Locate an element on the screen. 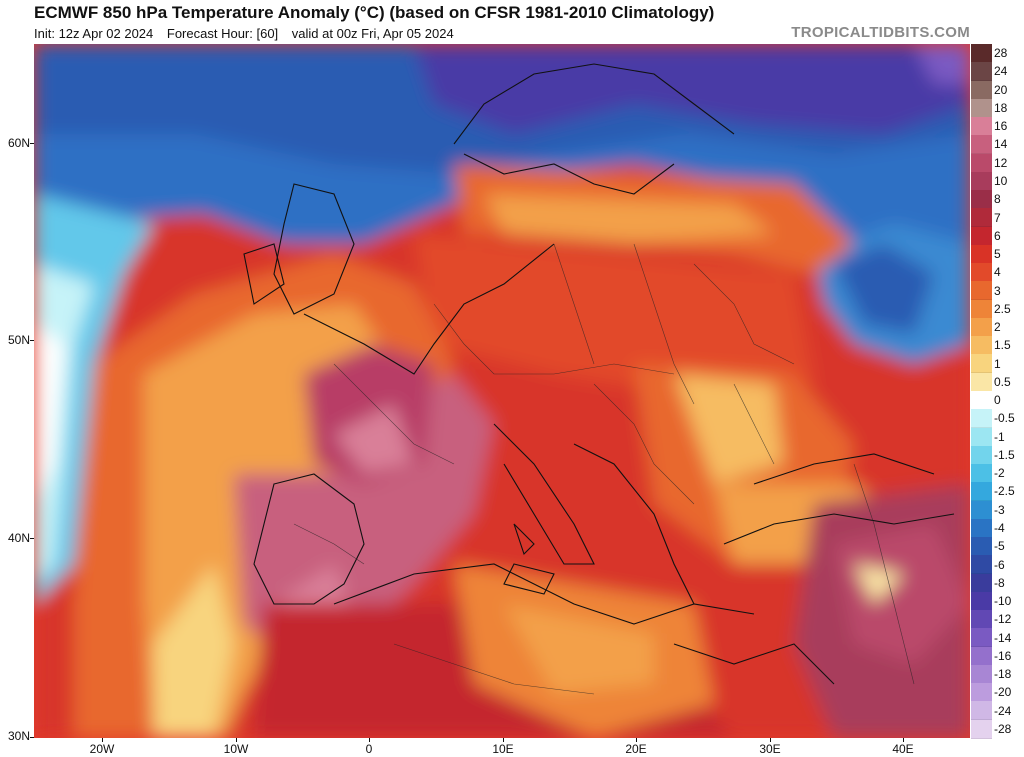 The width and height of the screenshot is (1024, 757). colorbar-label: 28 is located at coordinates (1001, 53).